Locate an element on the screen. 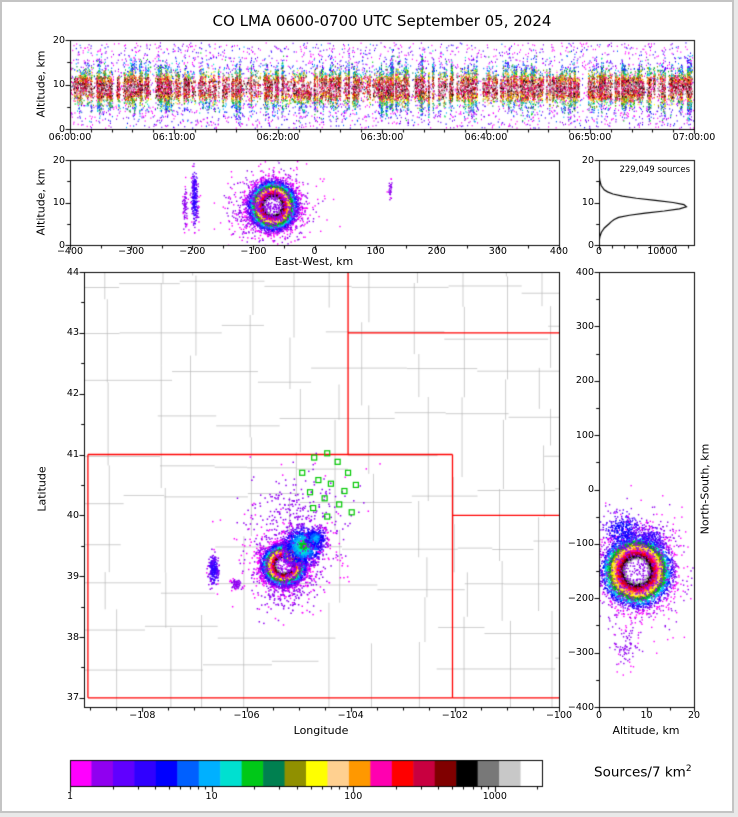 Image resolution: width=738 pixels, height=817 pixels. tick-label: 39 is located at coordinates (72, 576).